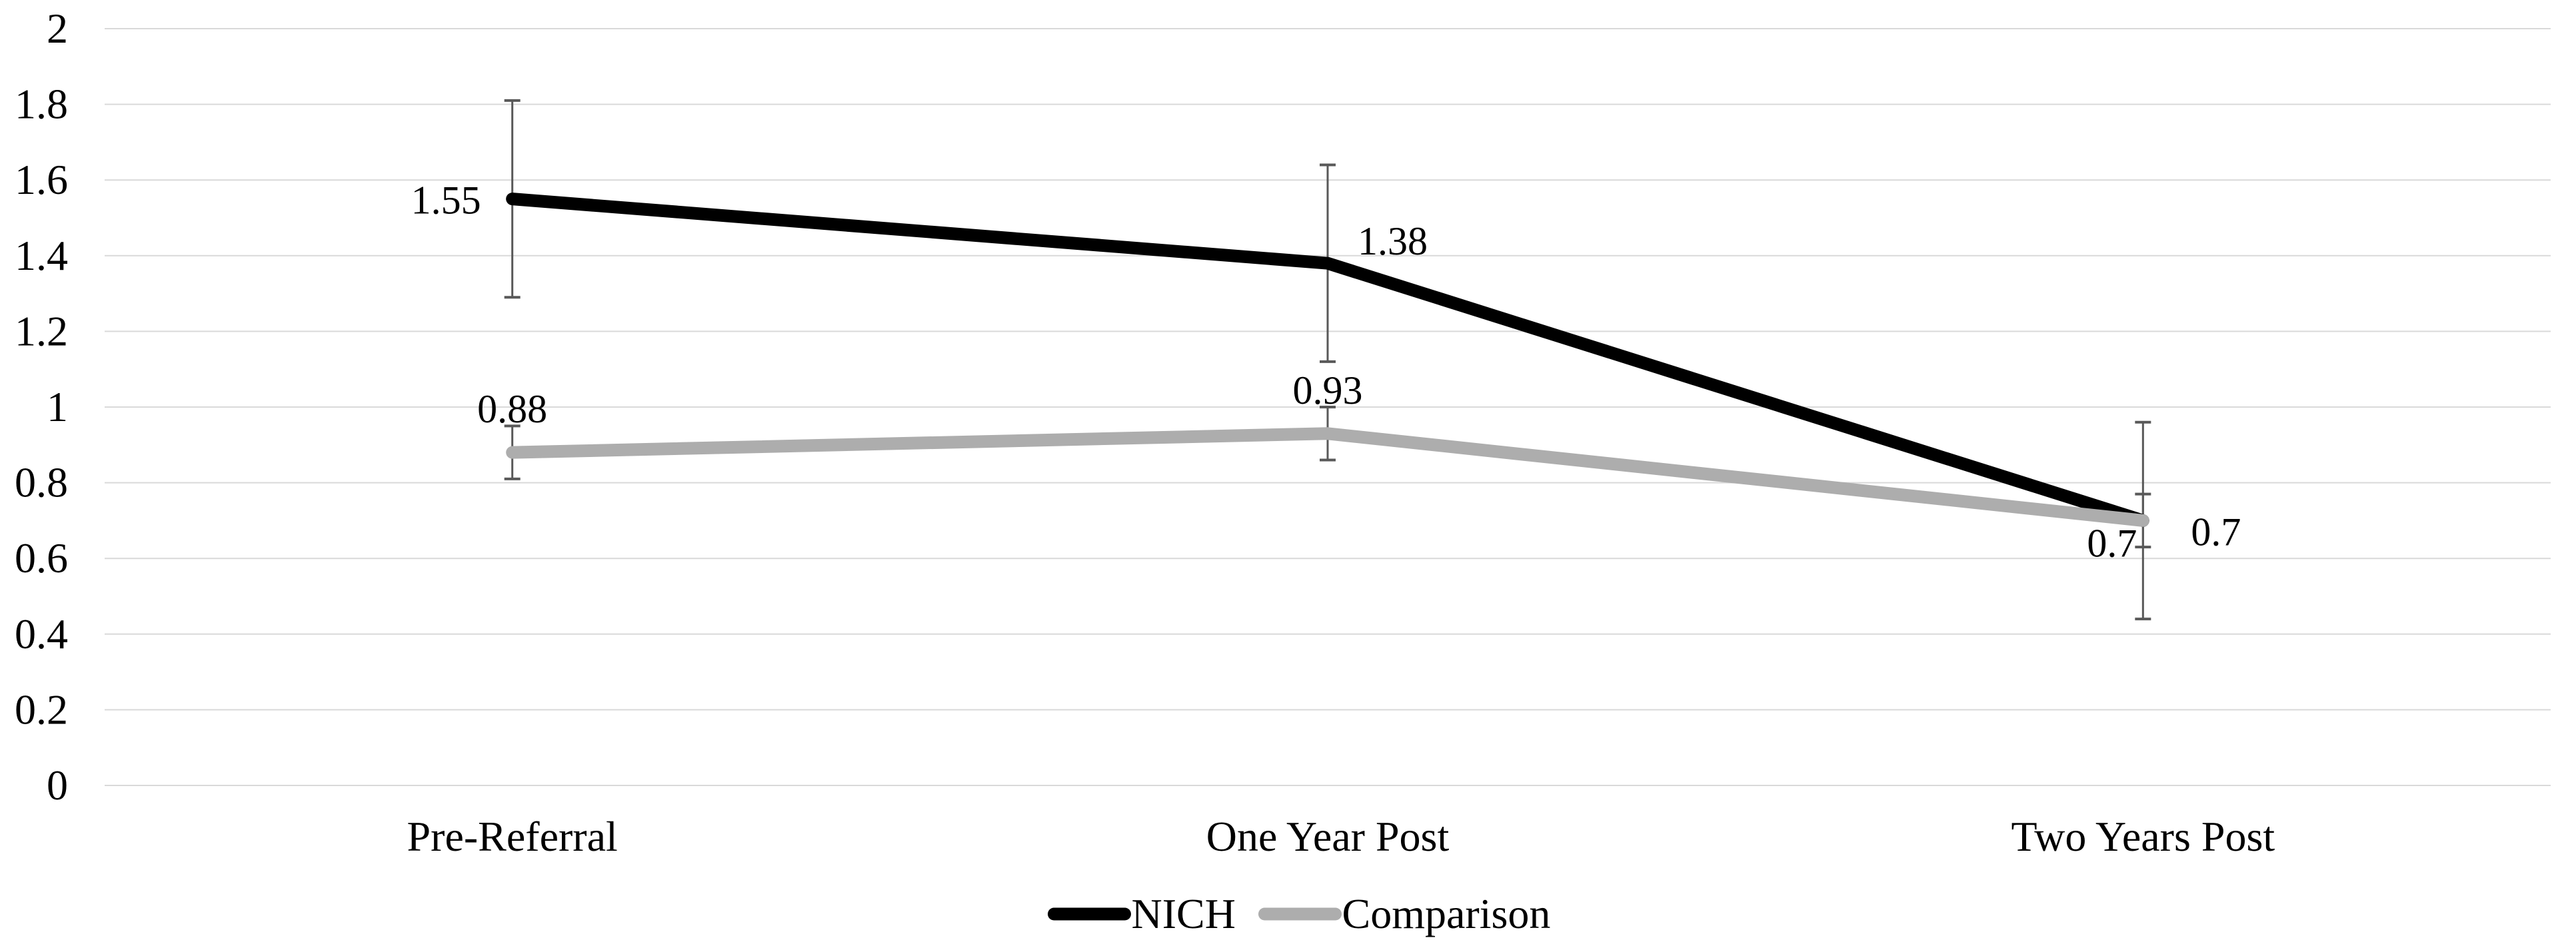  What do you see at coordinates (57, 407) in the screenshot?
I see `y-axis-tick-label: 1` at bounding box center [57, 407].